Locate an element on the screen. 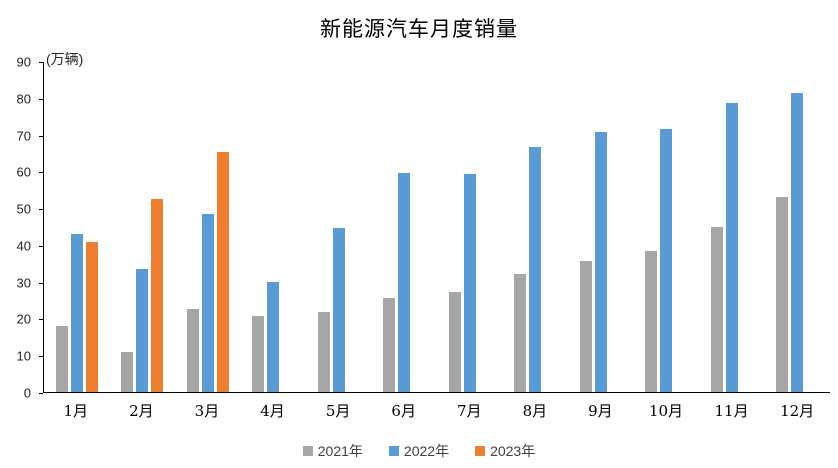  y-tick-label: 30 is located at coordinates (23, 283).